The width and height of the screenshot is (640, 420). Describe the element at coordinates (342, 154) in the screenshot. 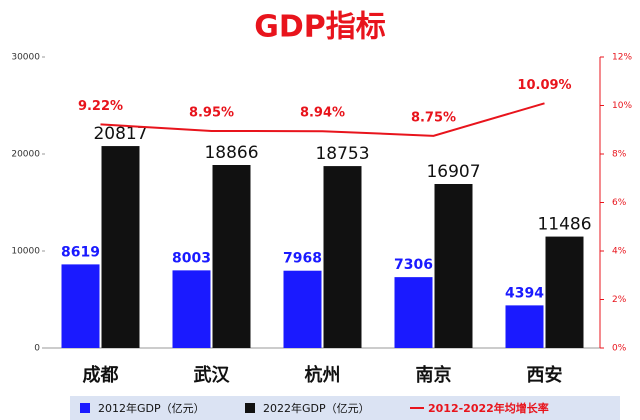

I see `bar-value-label: 18753` at that location.